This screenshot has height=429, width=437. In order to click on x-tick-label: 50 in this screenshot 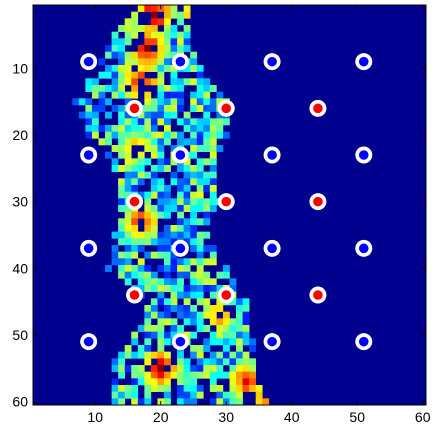, I will do `click(357, 417)`.